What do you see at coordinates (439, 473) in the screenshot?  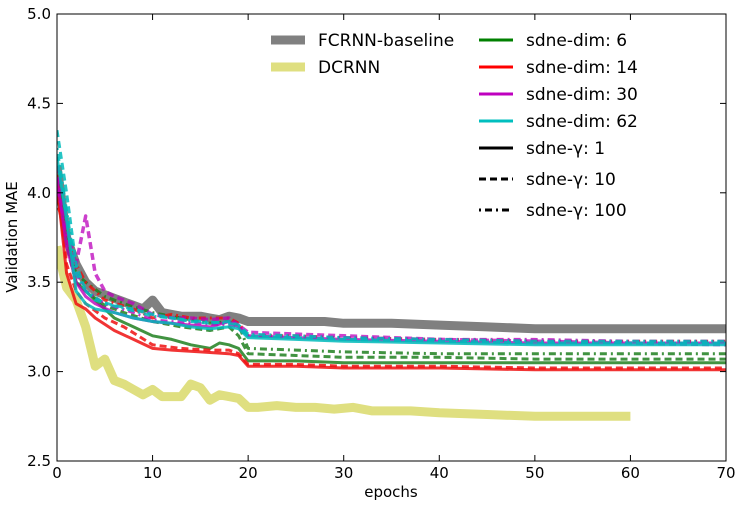 I see `x-tick-label: 40` at bounding box center [439, 473].